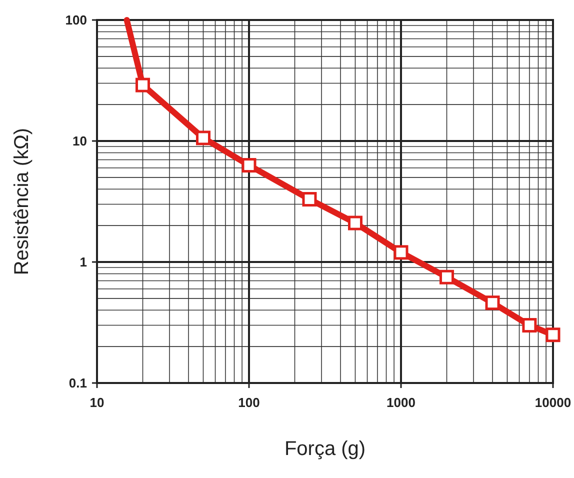  What do you see at coordinates (83, 262) in the screenshot?
I see `y-tick-label: 1` at bounding box center [83, 262].